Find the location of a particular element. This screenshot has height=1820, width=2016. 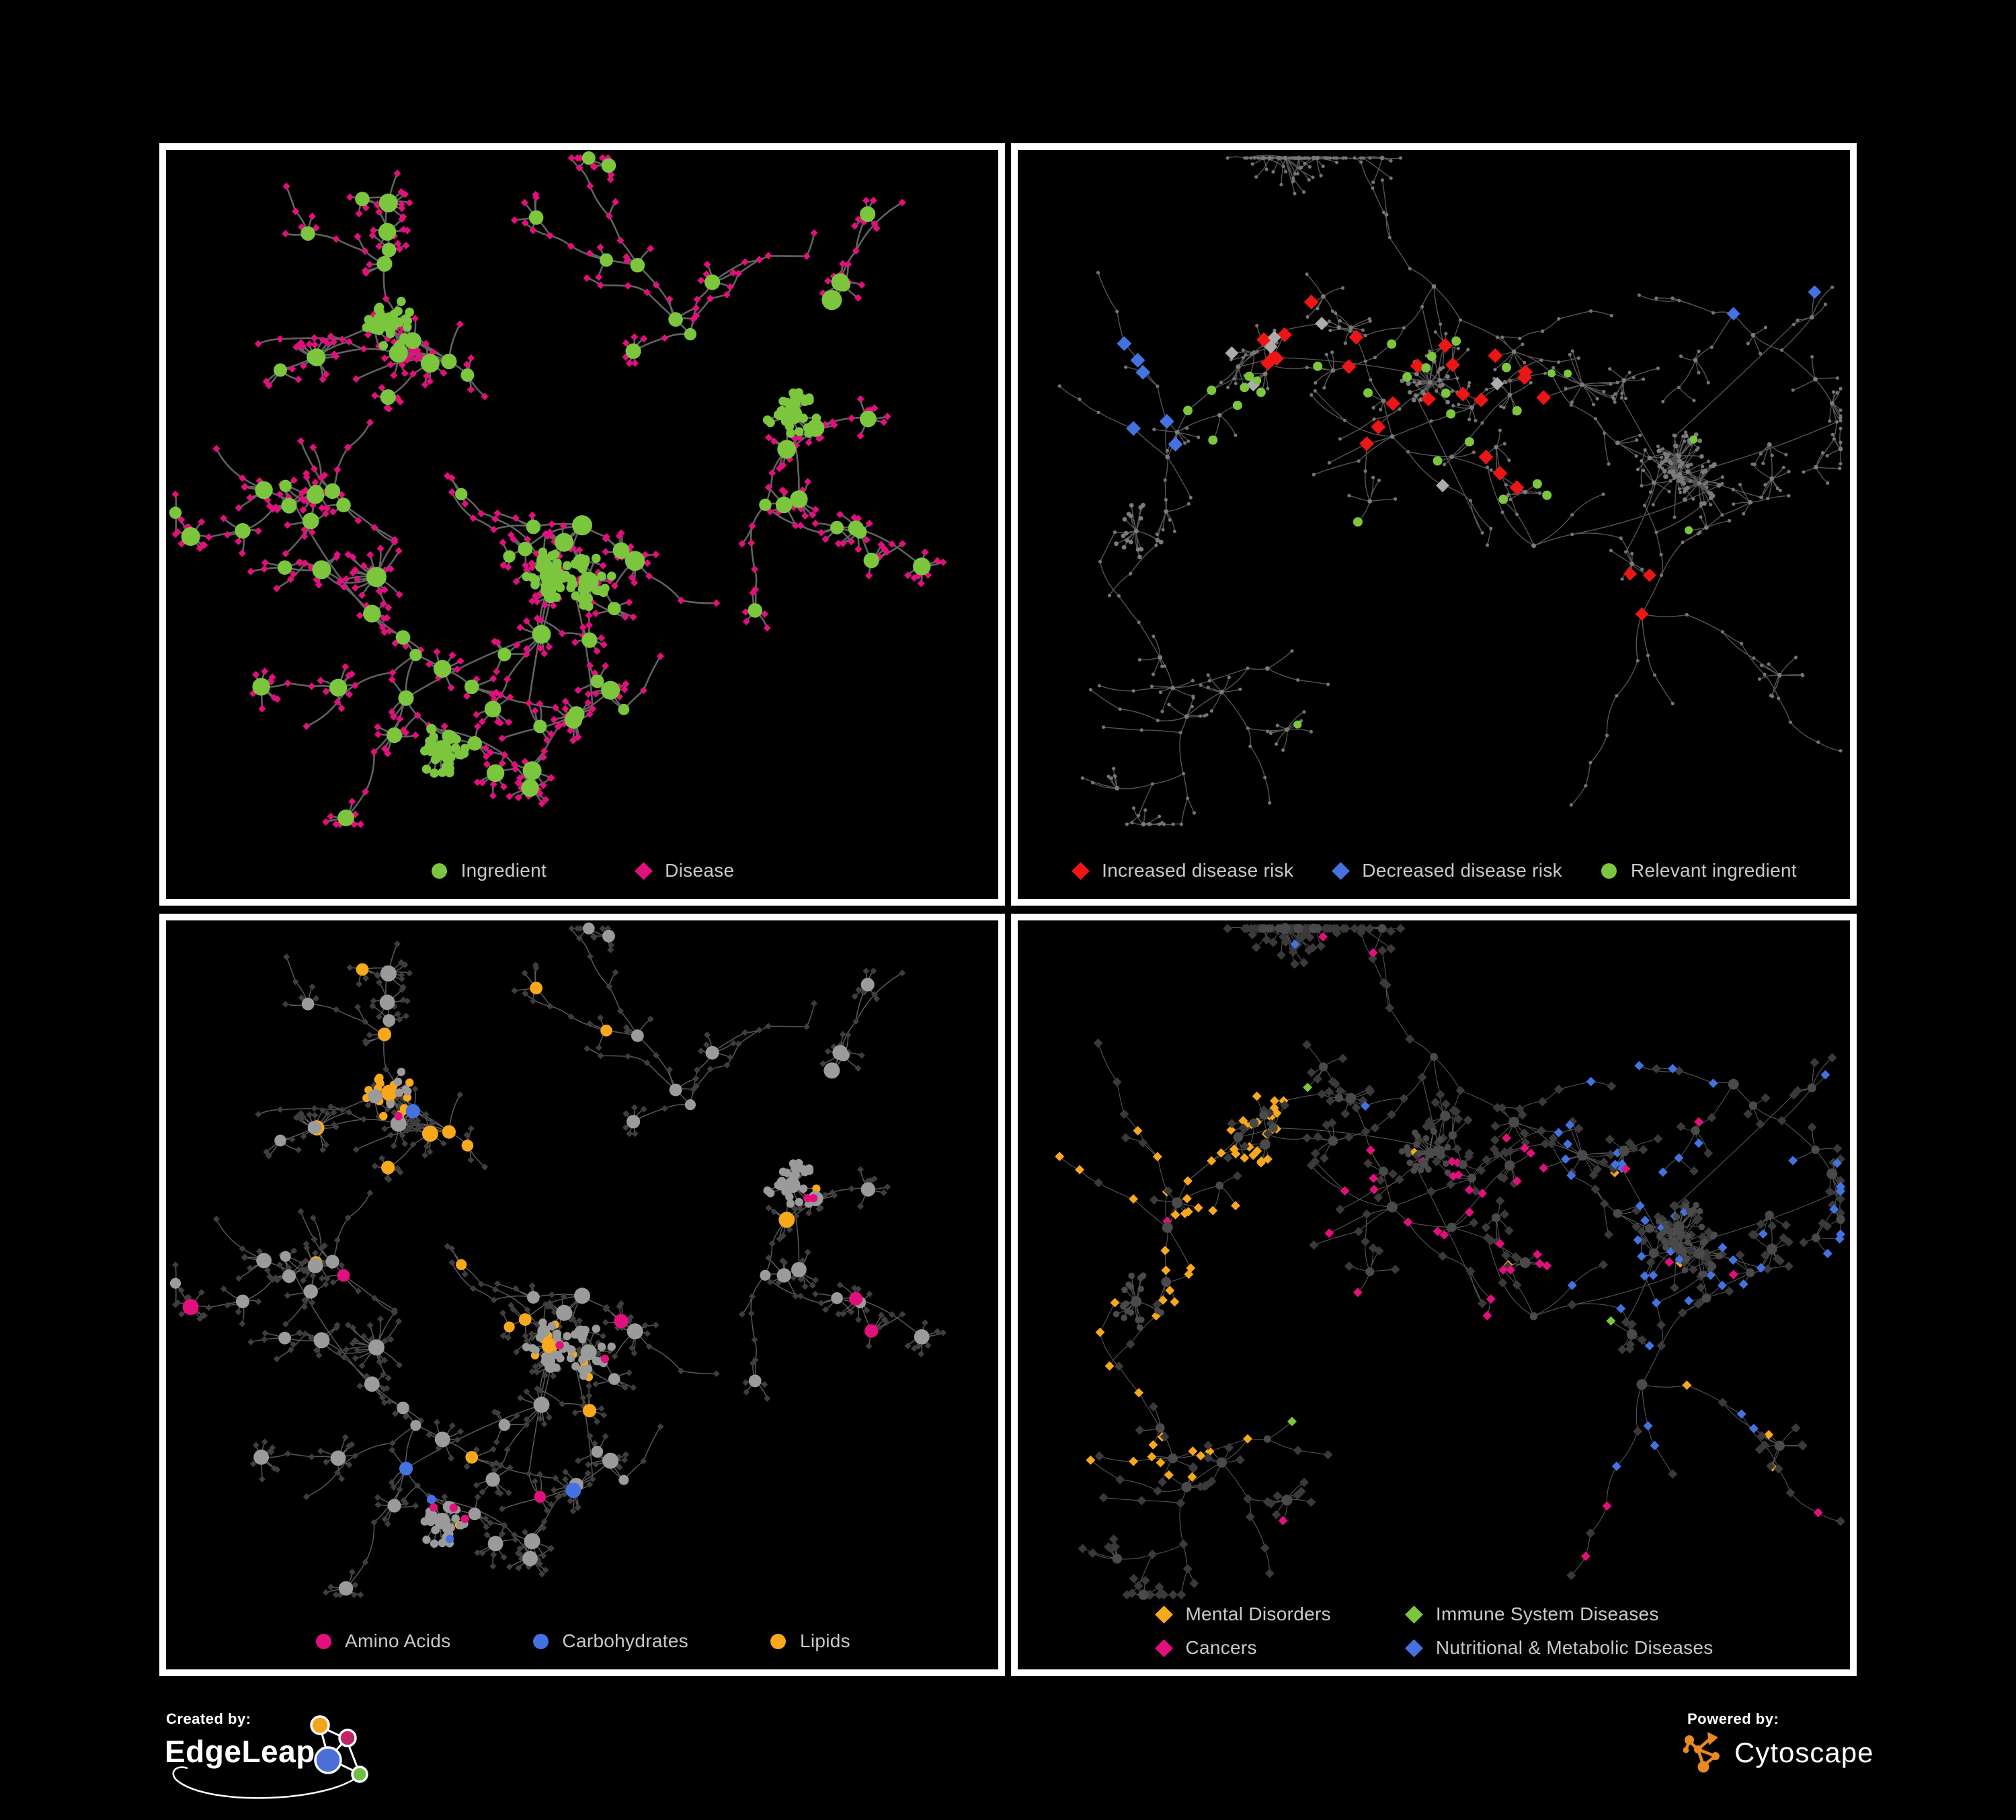

edgeleap-credit: Created by: EdgeLeap is located at coordinates (282, 1764).